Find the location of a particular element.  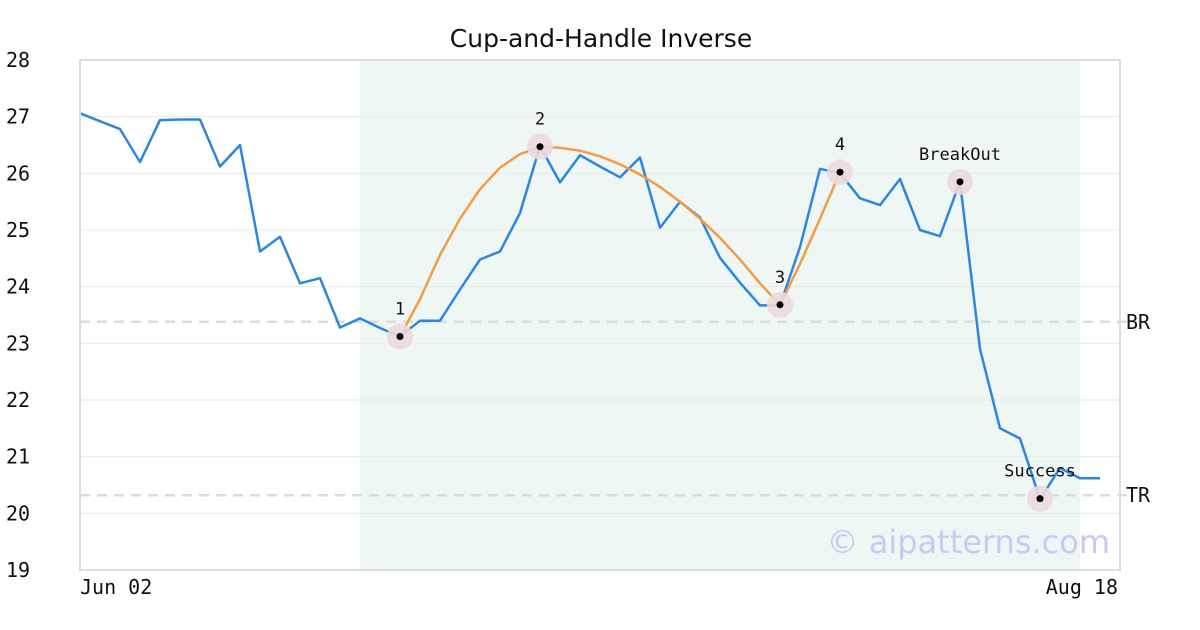

level-label-tr: TR is located at coordinates (1138, 495).